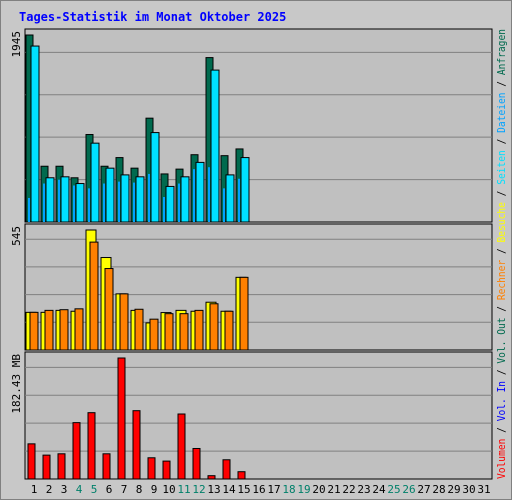 The width and height of the screenshot is (512, 504). I want to click on day-label-14: 14, so click(229, 489).